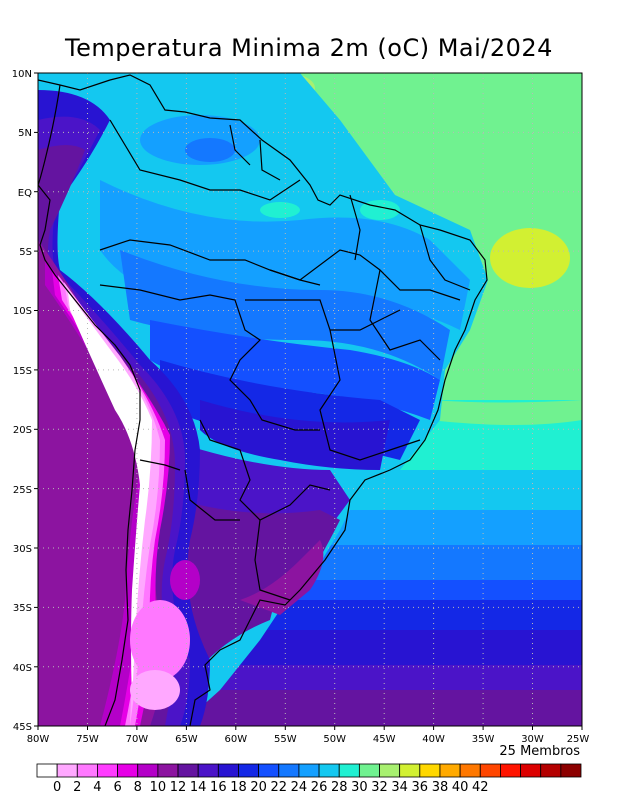  What do you see at coordinates (22, 490) in the screenshot?
I see `lat-label: 25S` at bounding box center [22, 490].